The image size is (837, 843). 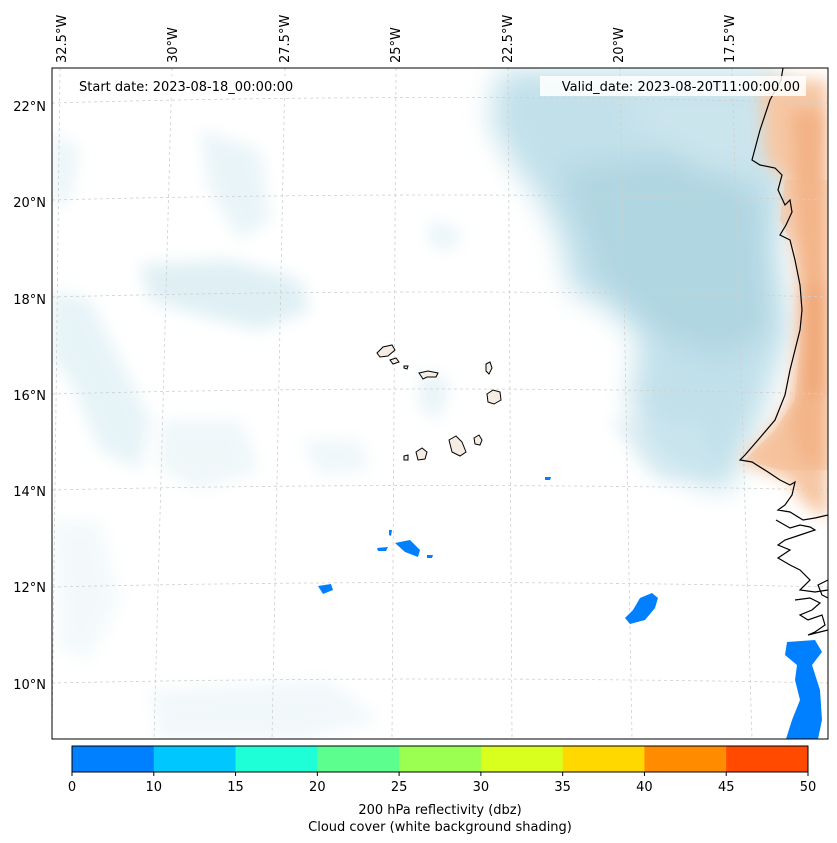 What do you see at coordinates (478, 440) in the screenshot?
I see `island-maio` at bounding box center [478, 440].